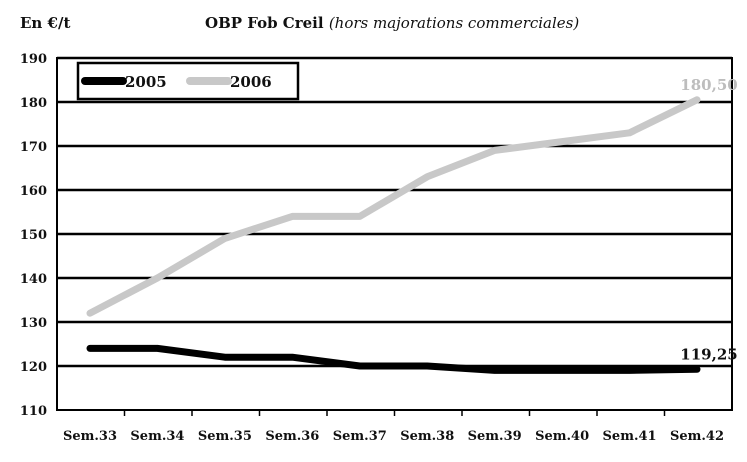 The height and width of the screenshot is (462, 747). Describe the element at coordinates (393, 359) in the screenshot. I see `series-line-2005` at that location.